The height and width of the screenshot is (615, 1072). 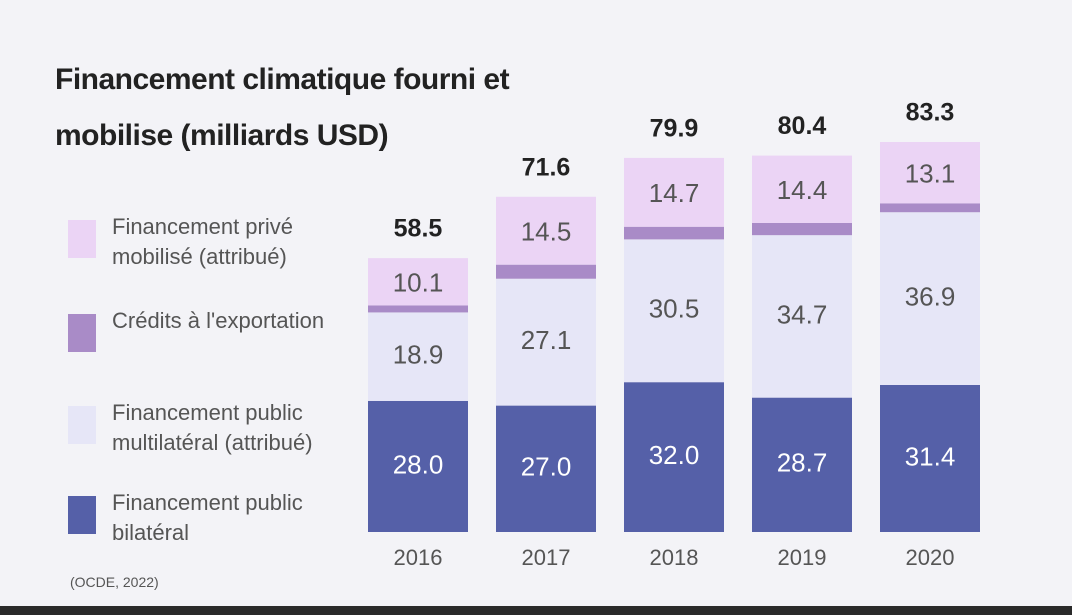 I want to click on value-label: 31.4, so click(x=930, y=456).